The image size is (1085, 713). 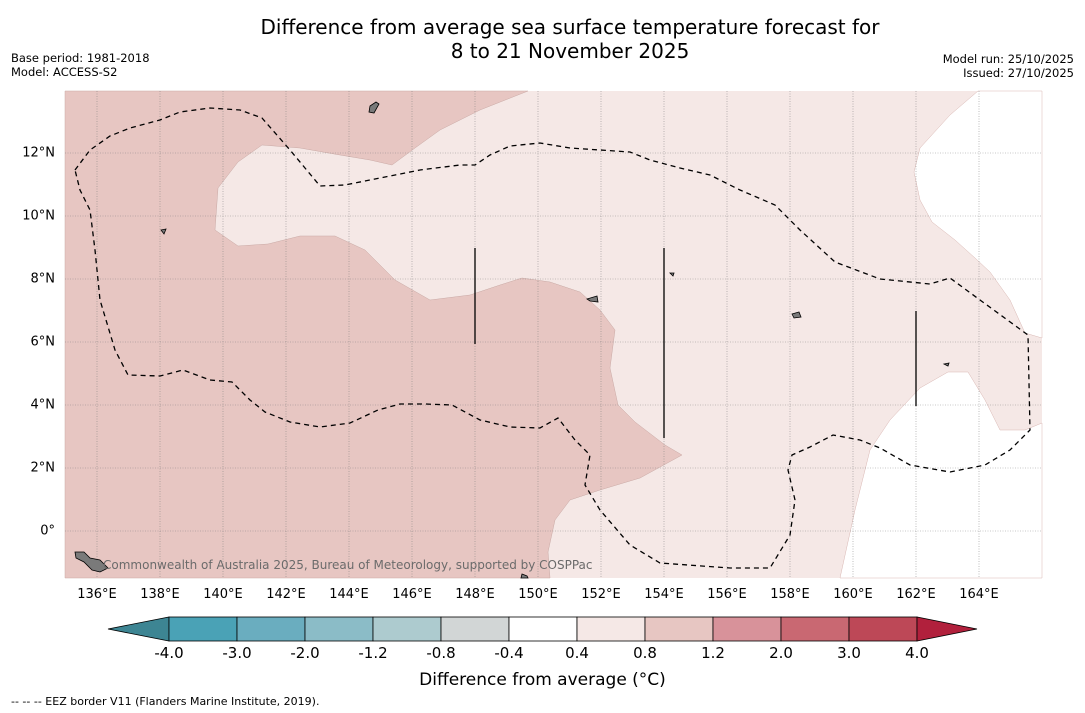 I want to click on colorbar-tick-label: -1.2, so click(x=373, y=653).